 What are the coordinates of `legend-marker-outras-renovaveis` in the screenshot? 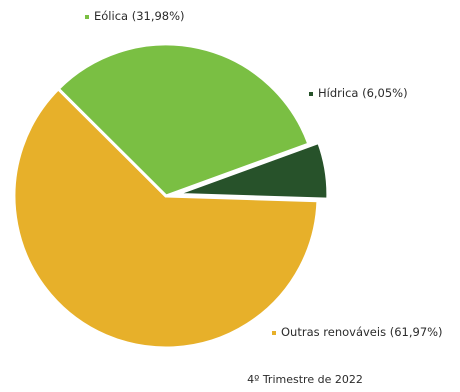 It's located at (274, 333).